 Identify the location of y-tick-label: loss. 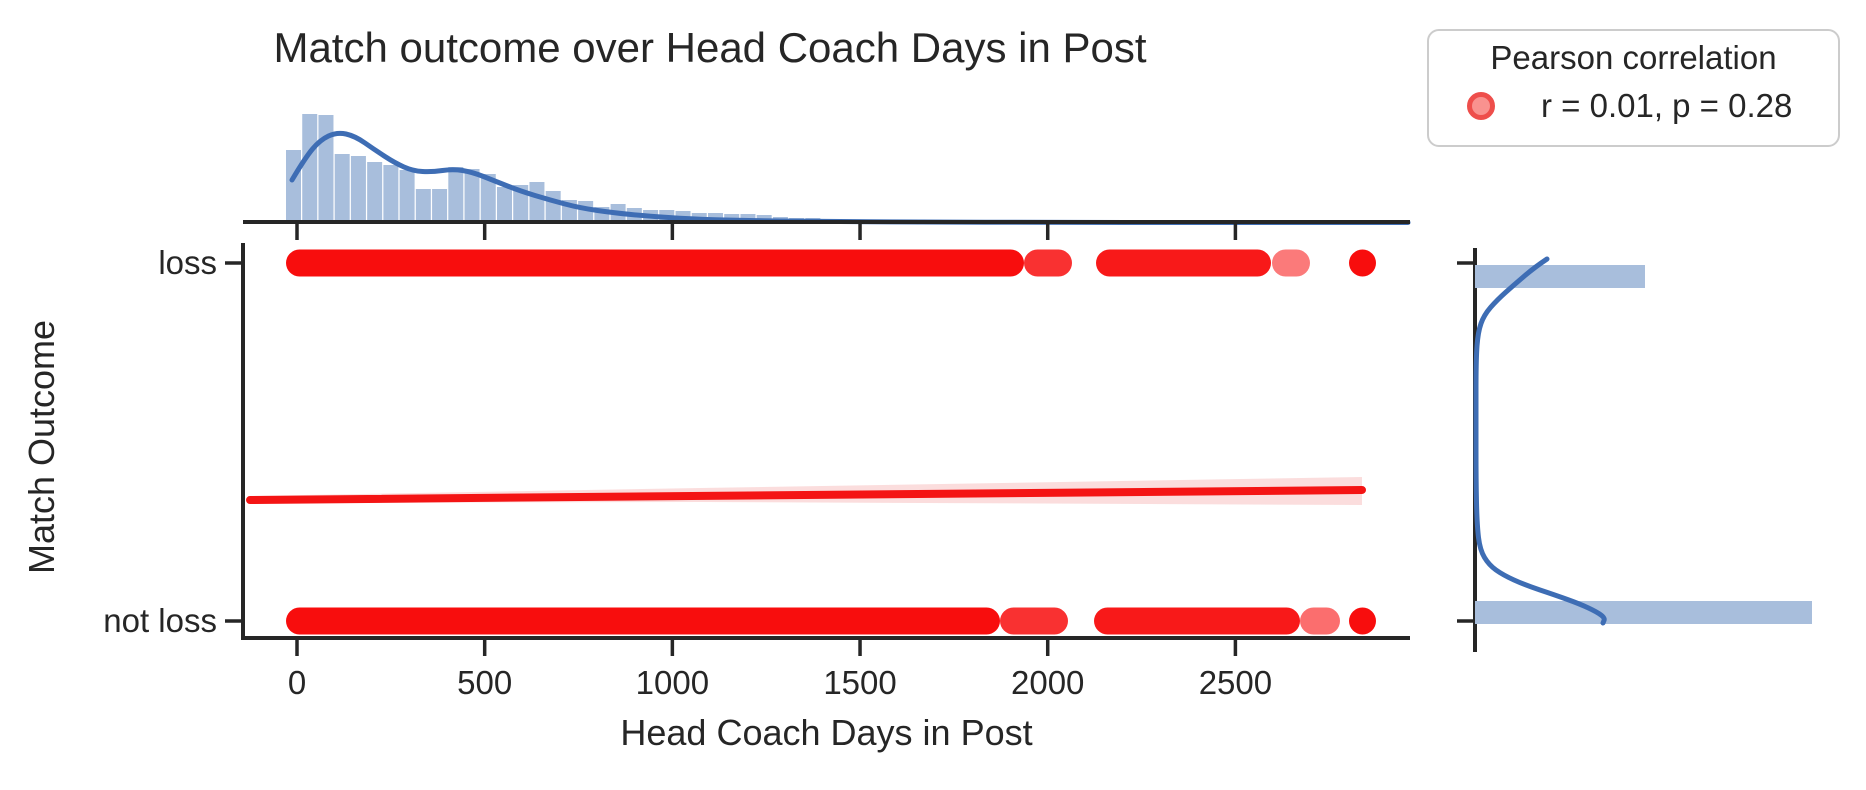
(187, 262).